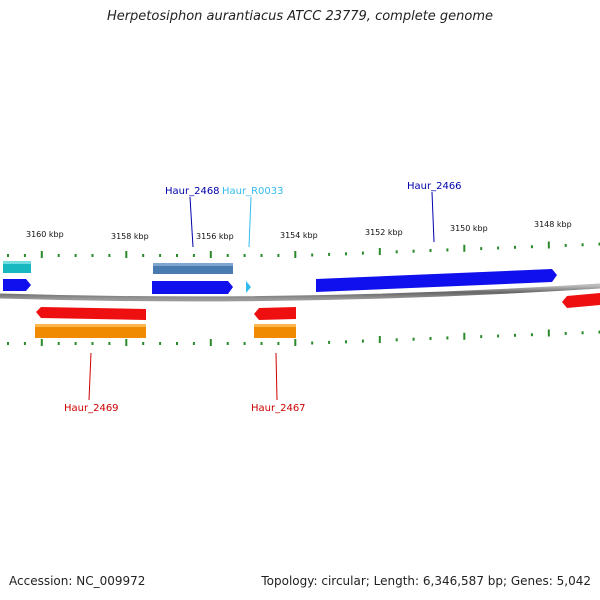  I want to click on genome-backbone, so click(300, 292).